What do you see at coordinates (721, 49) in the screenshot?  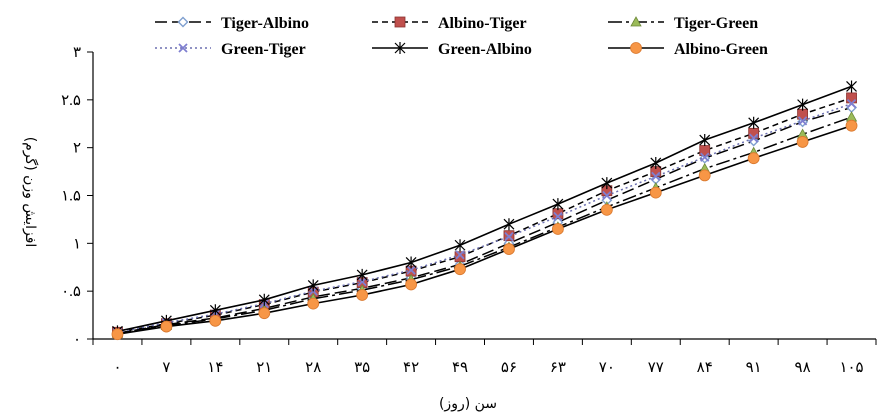 I see `legend-label: Albino-Green` at bounding box center [721, 49].